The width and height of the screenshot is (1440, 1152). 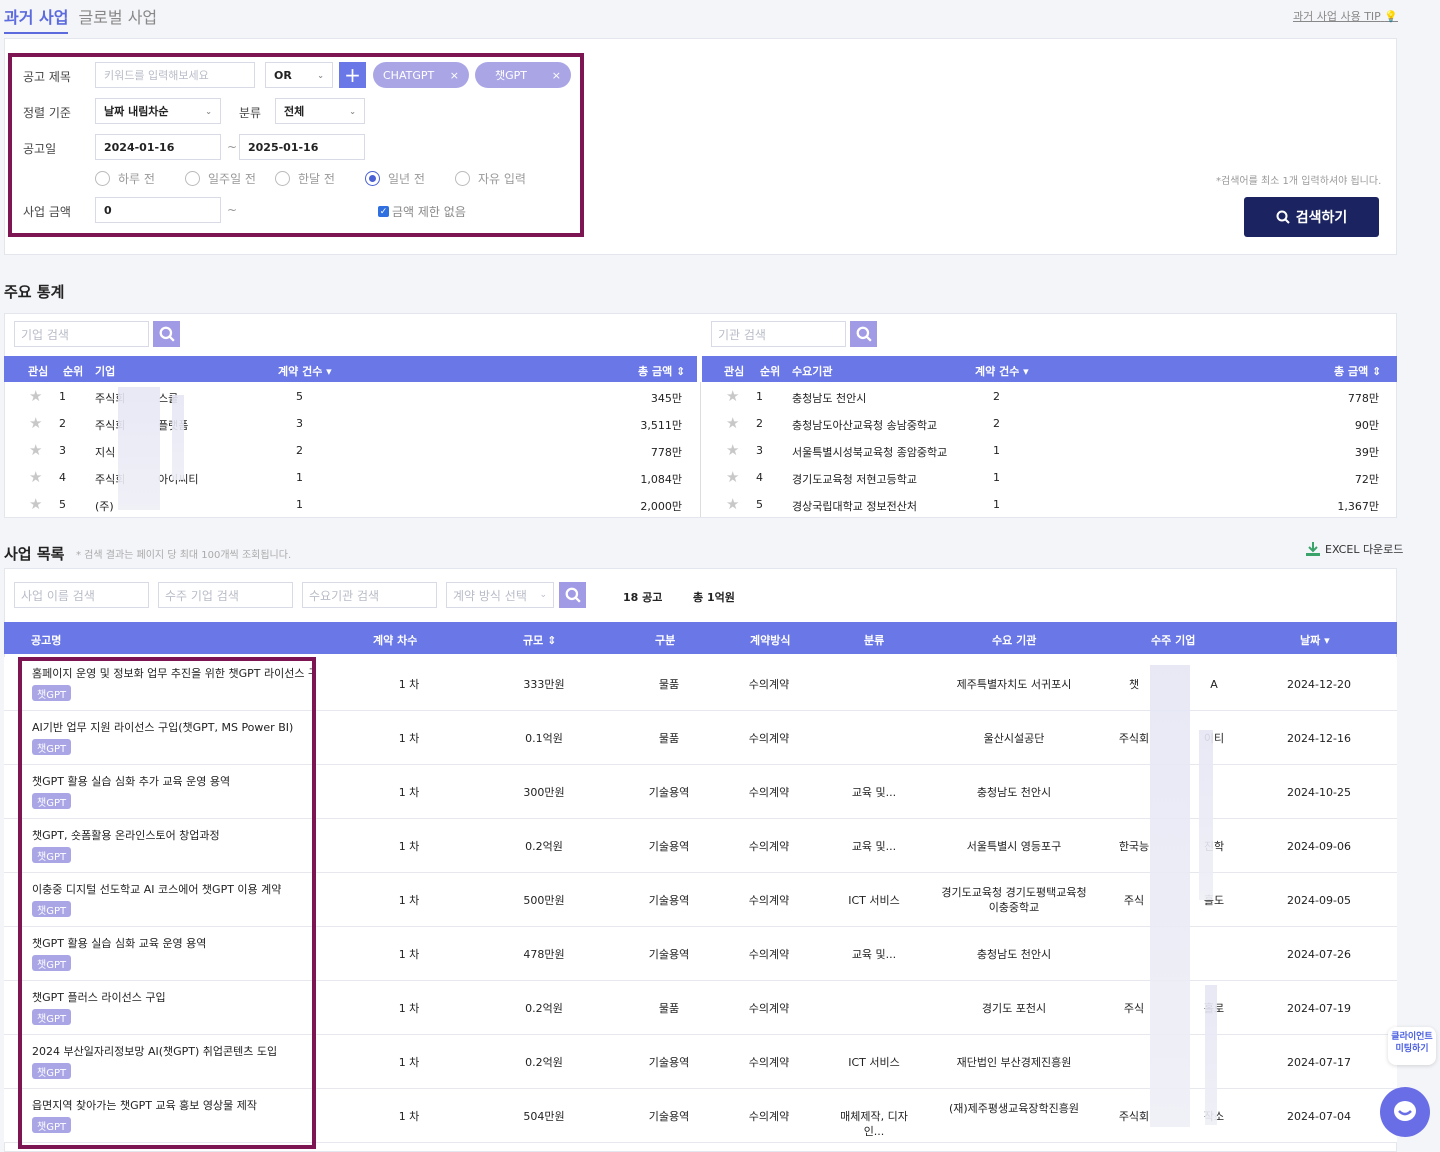 What do you see at coordinates (422, 212) in the screenshot?
I see `no-limit-checkbox: ✓ 금액 제한 없음` at bounding box center [422, 212].